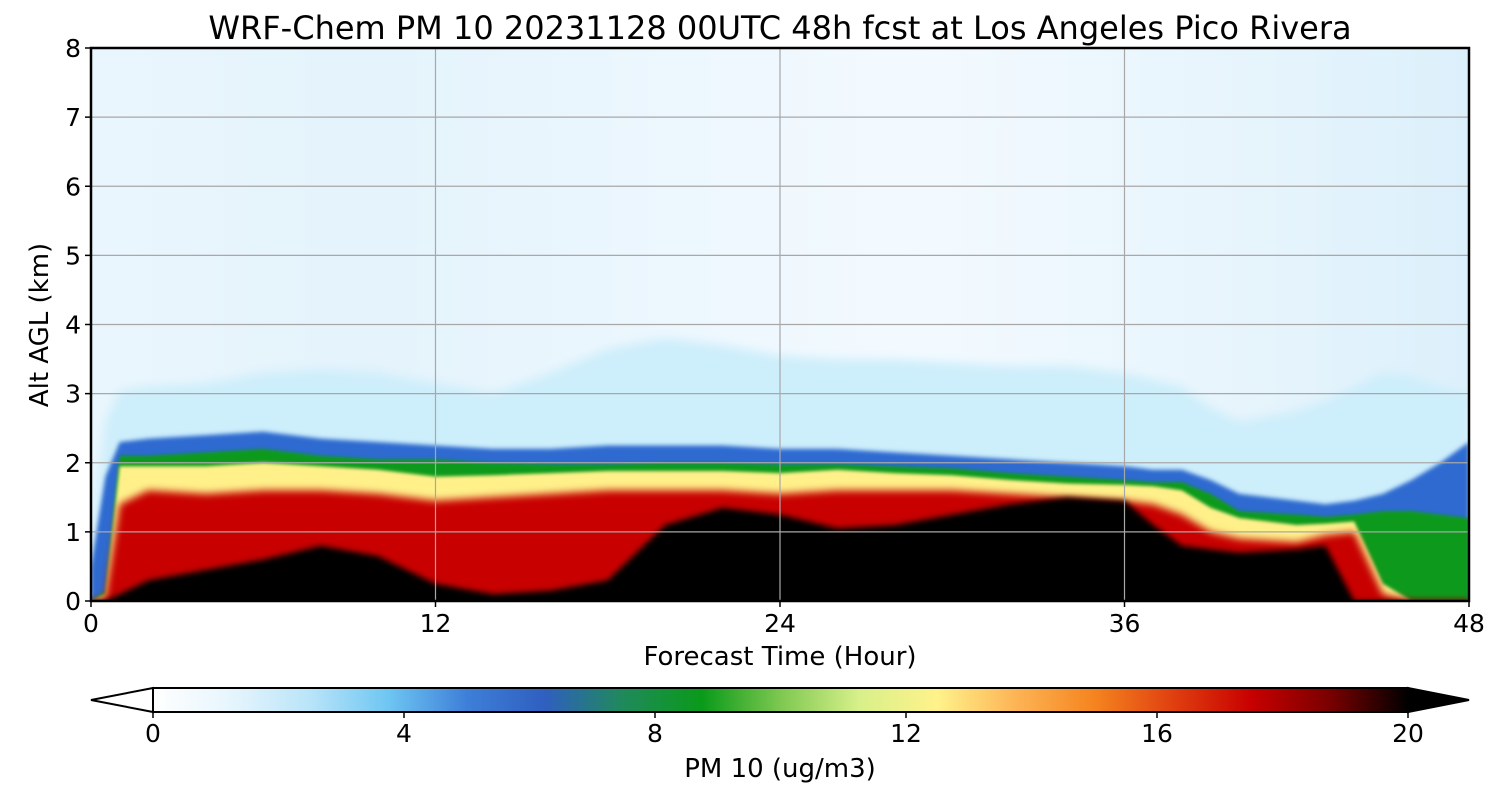 This screenshot has height=800, width=1500. I want to click on colorbar-tick-label: 12, so click(906, 733).